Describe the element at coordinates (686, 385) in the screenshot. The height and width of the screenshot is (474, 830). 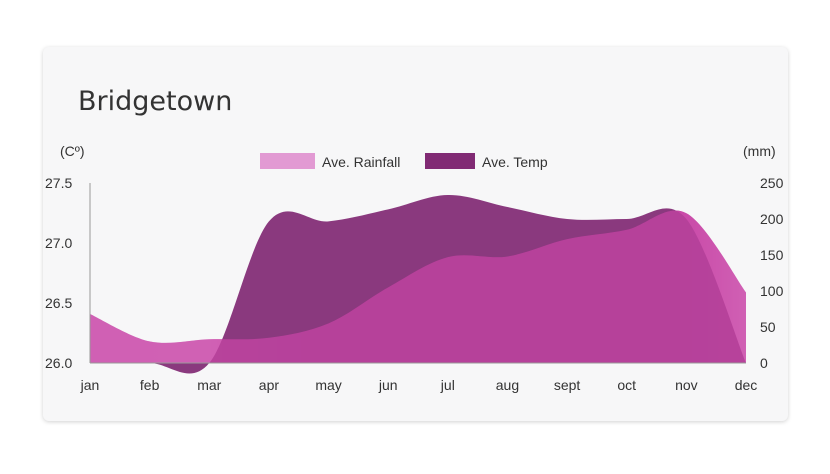
I see `x-tick-label: nov` at that location.